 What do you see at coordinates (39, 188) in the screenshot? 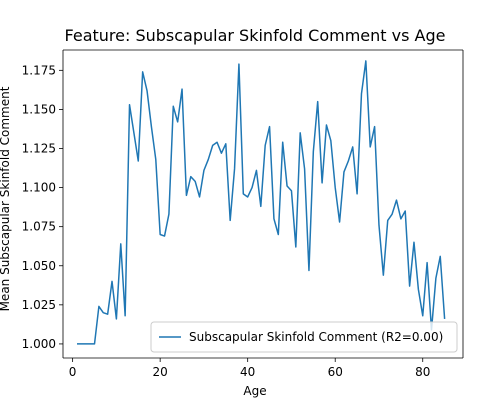
I see `y-tick-label: 1.100` at bounding box center [39, 188].